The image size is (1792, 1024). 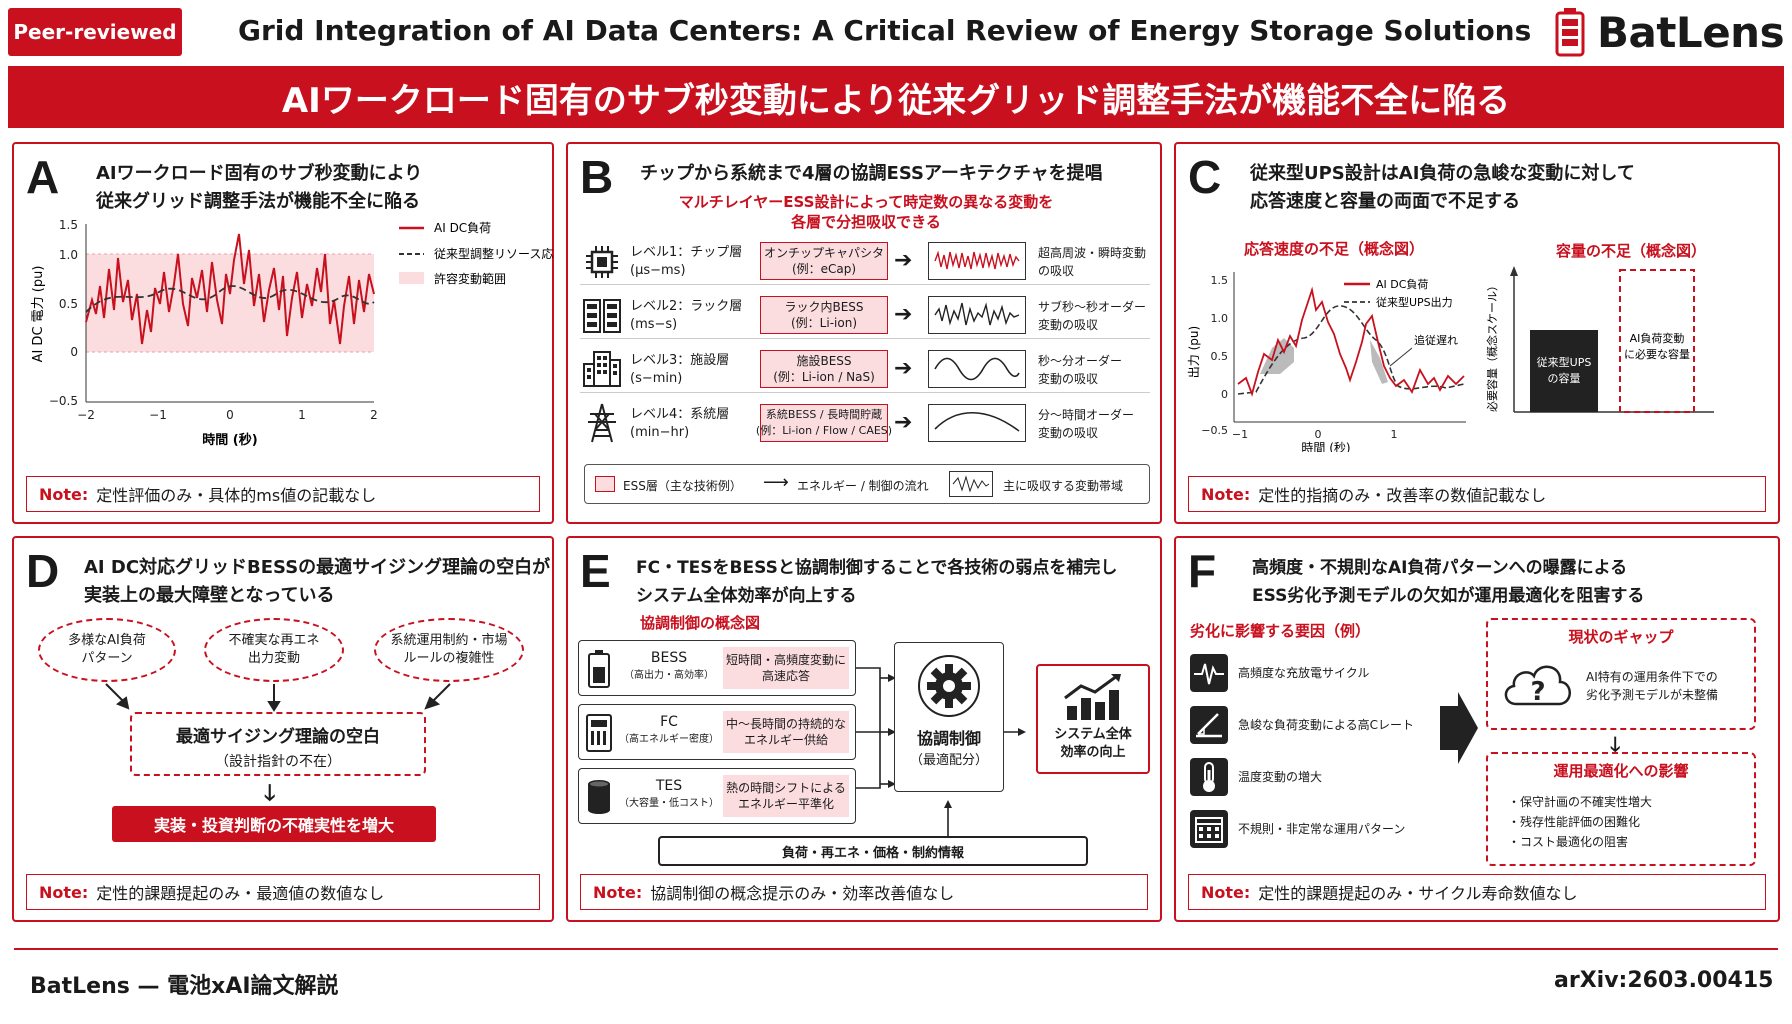 I want to click on panel-label: F, so click(x=1202, y=571).